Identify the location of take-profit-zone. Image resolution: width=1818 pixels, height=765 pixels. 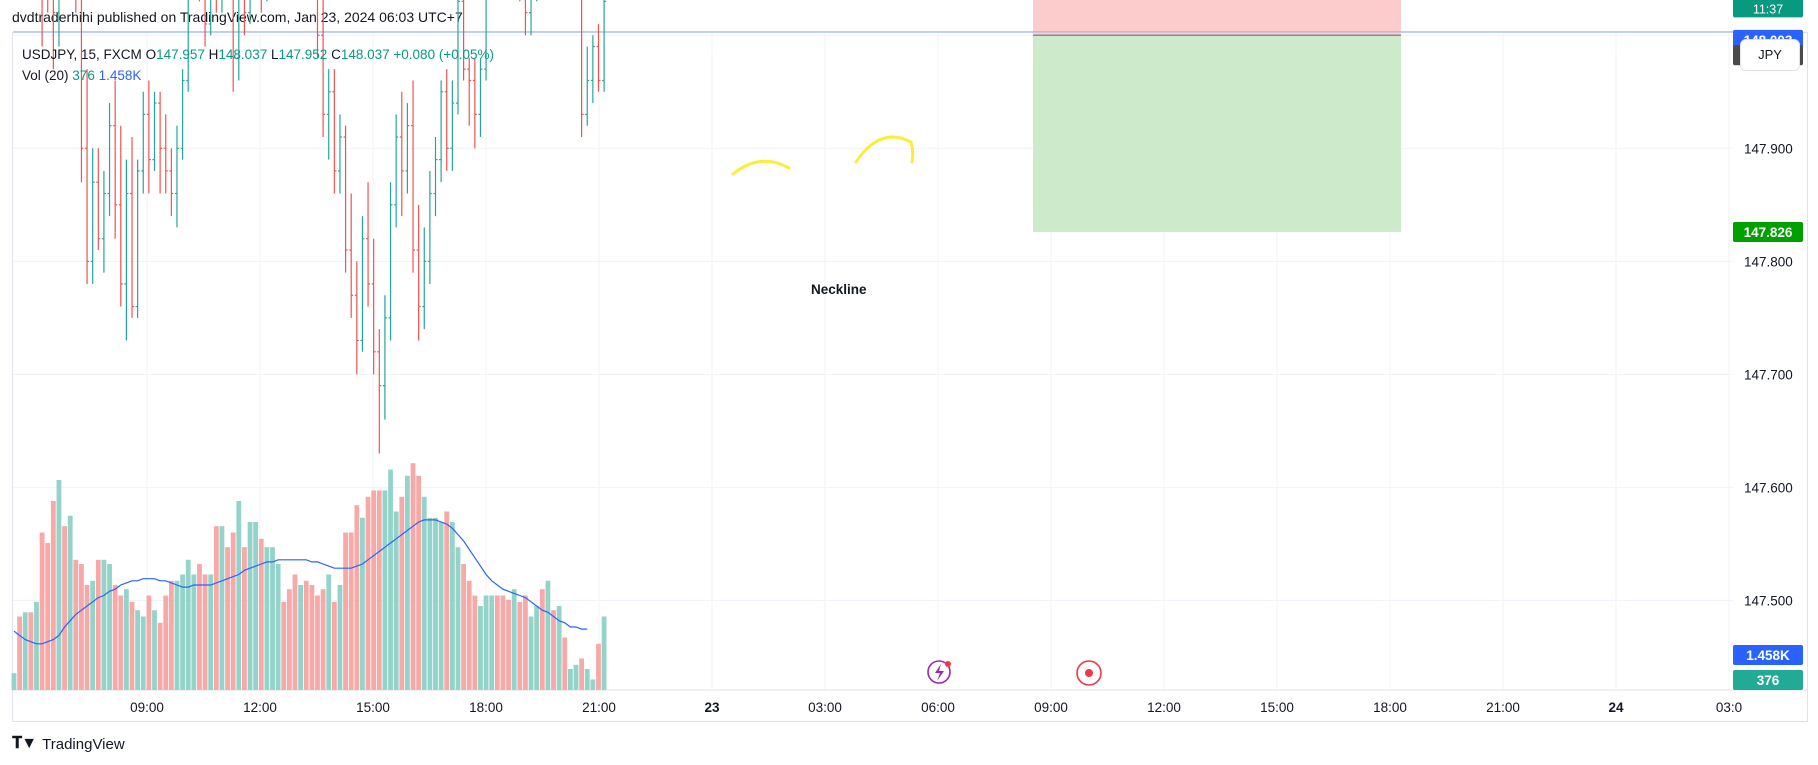
(1217, 133).